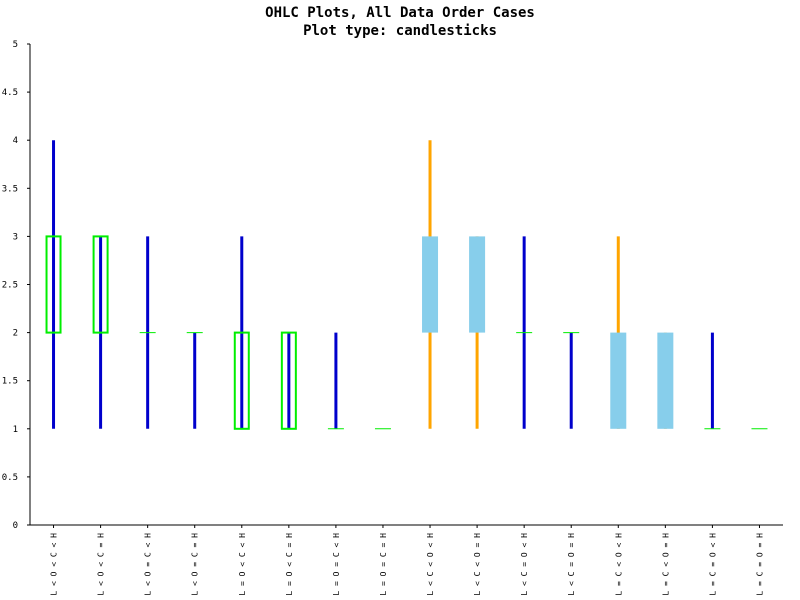 This screenshot has width=800, height=600. What do you see at coordinates (10, 478) in the screenshot?
I see `y-tick-label: 0.5` at bounding box center [10, 478].